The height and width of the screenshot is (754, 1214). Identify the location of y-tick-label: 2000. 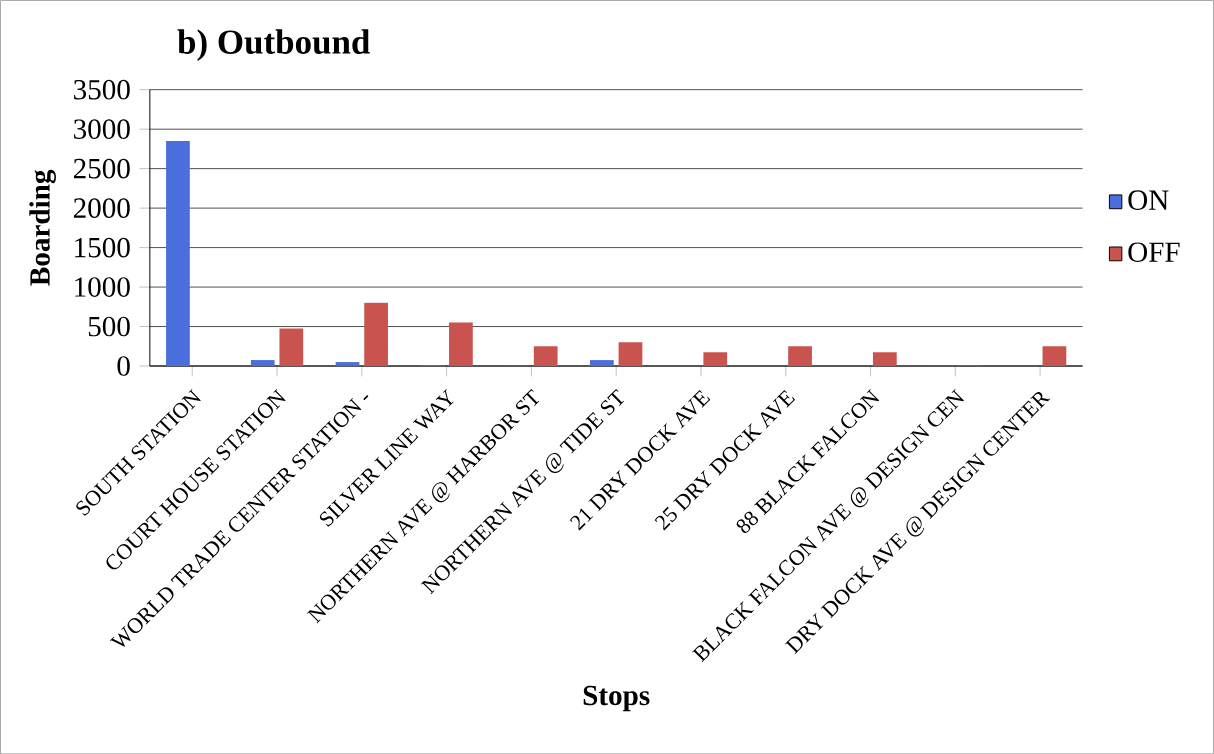
(101, 208).